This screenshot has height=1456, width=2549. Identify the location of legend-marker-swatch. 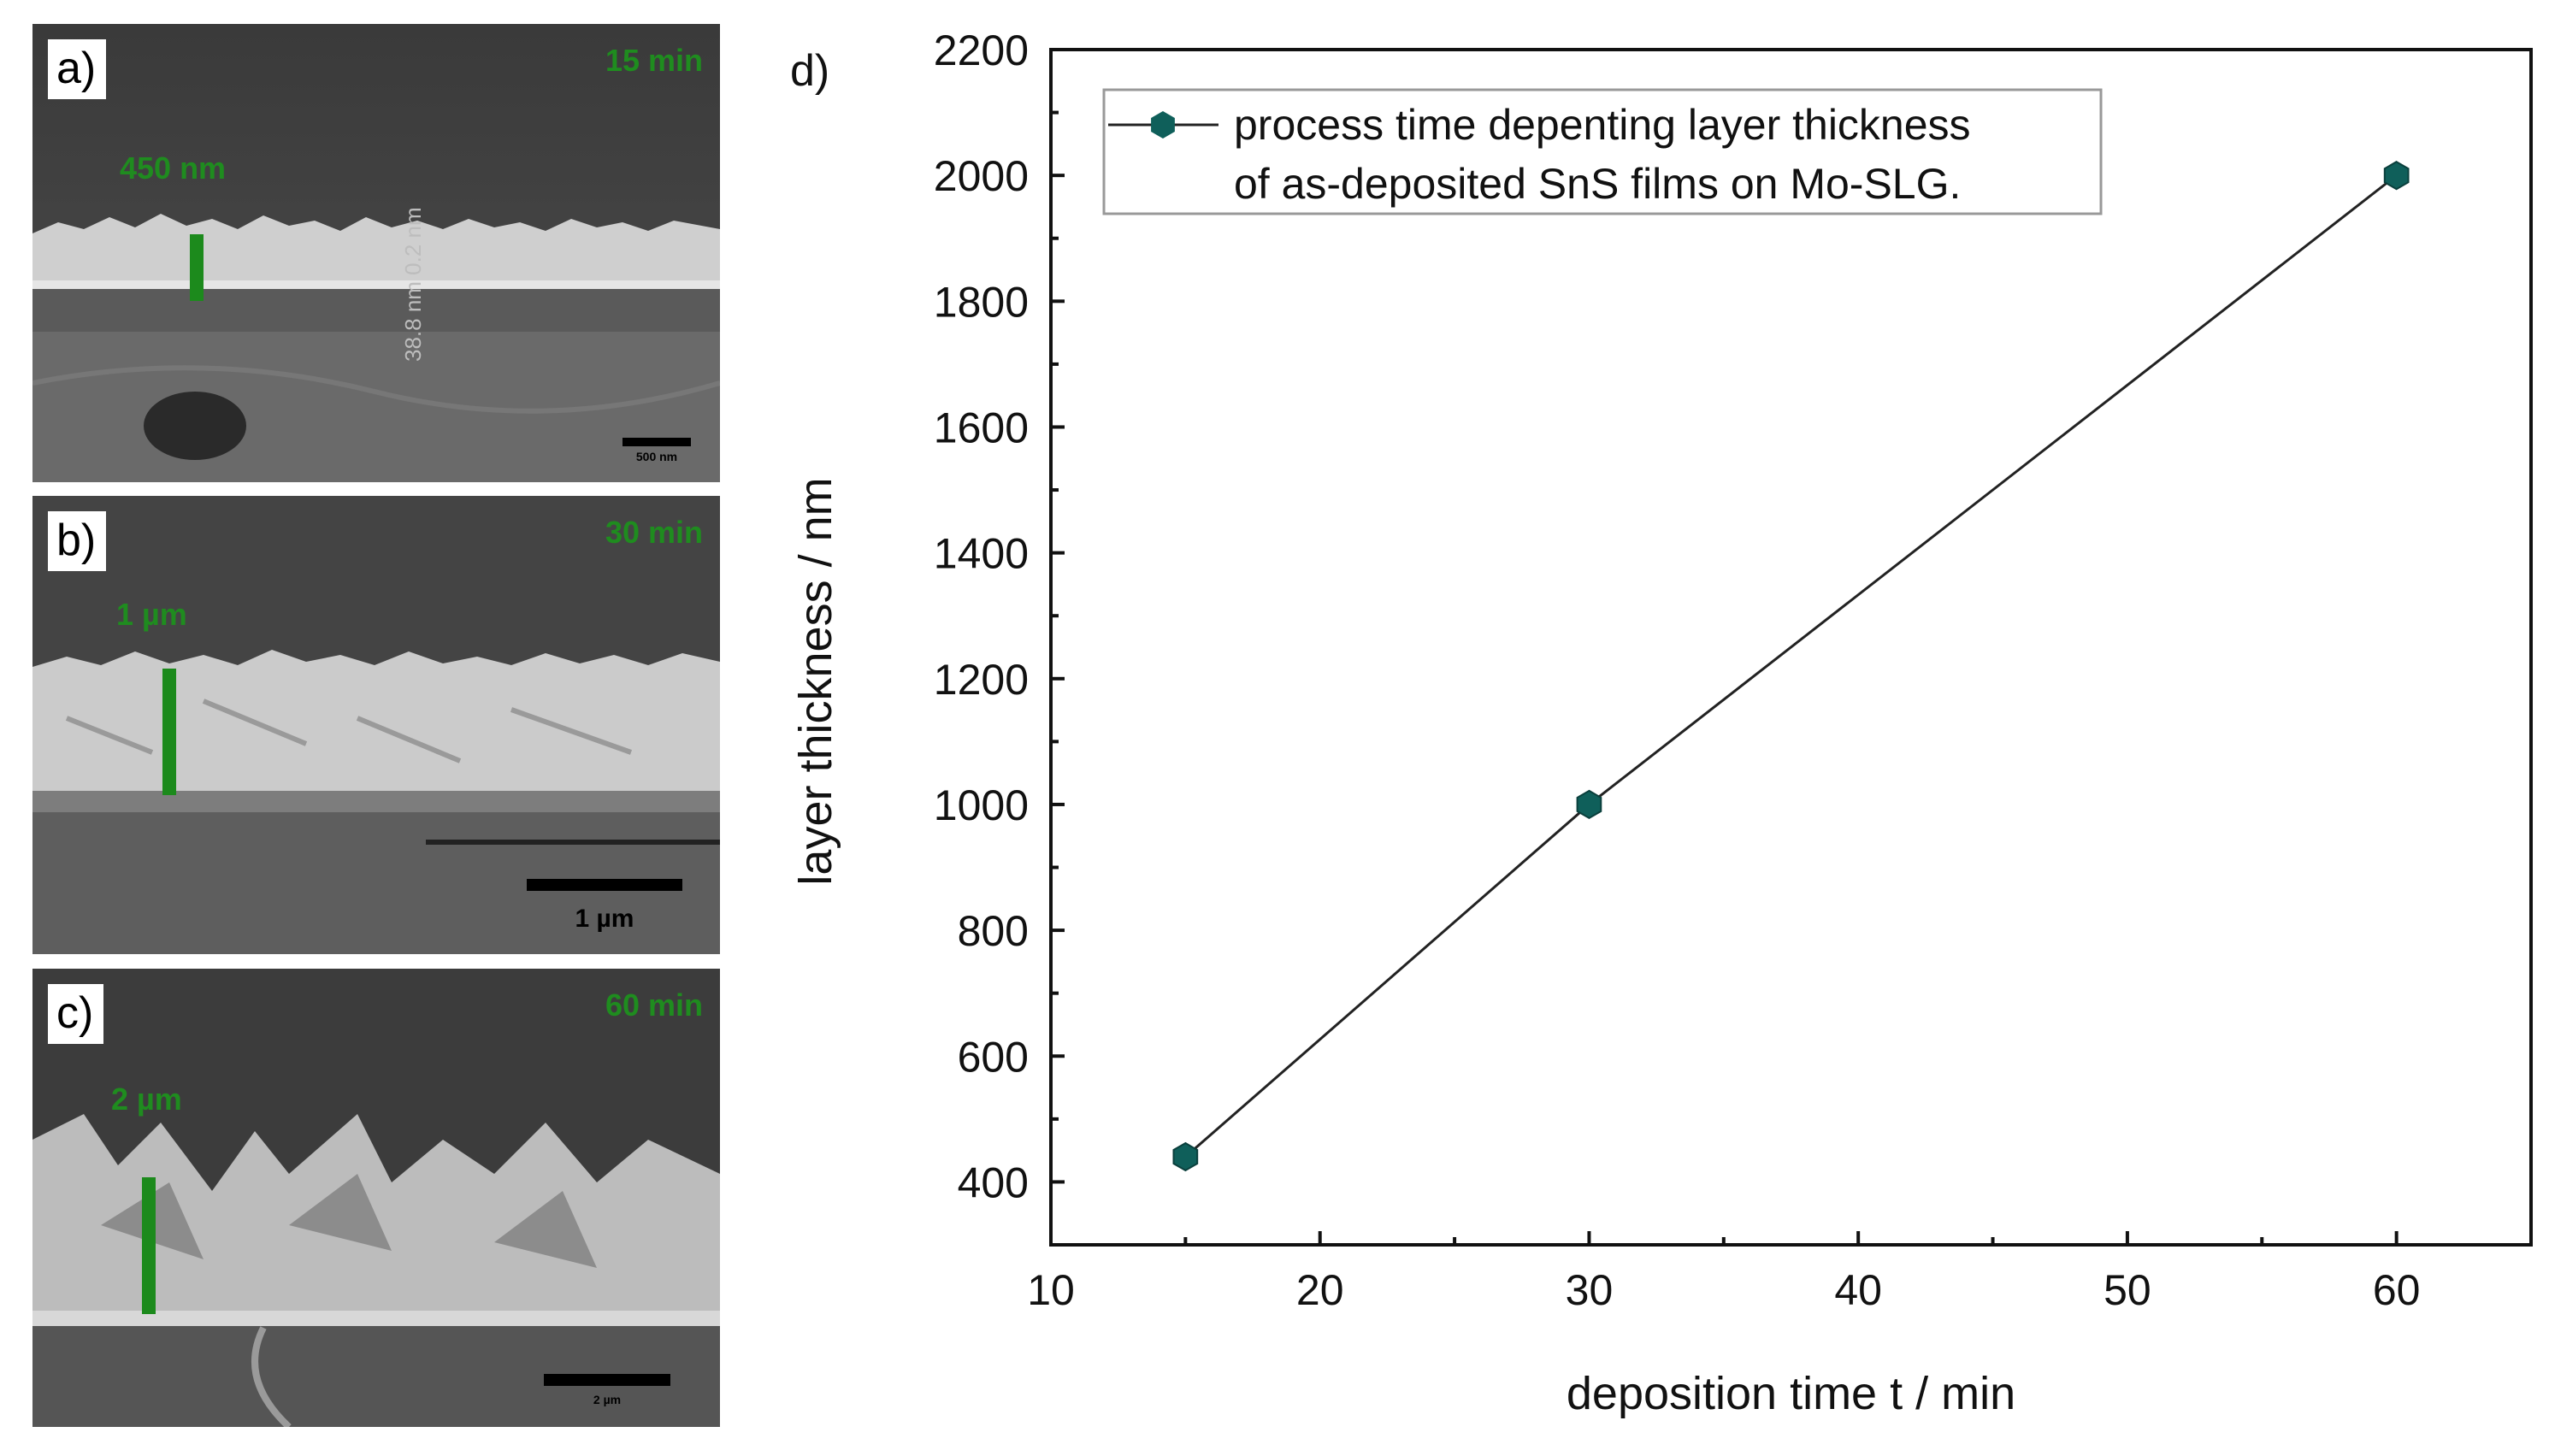
(1163, 125).